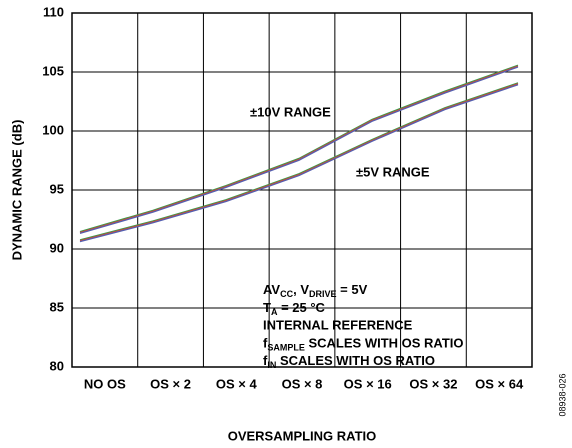  Describe the element at coordinates (290, 111) in the screenshot. I see `series-label: ±10V RANGE` at that location.